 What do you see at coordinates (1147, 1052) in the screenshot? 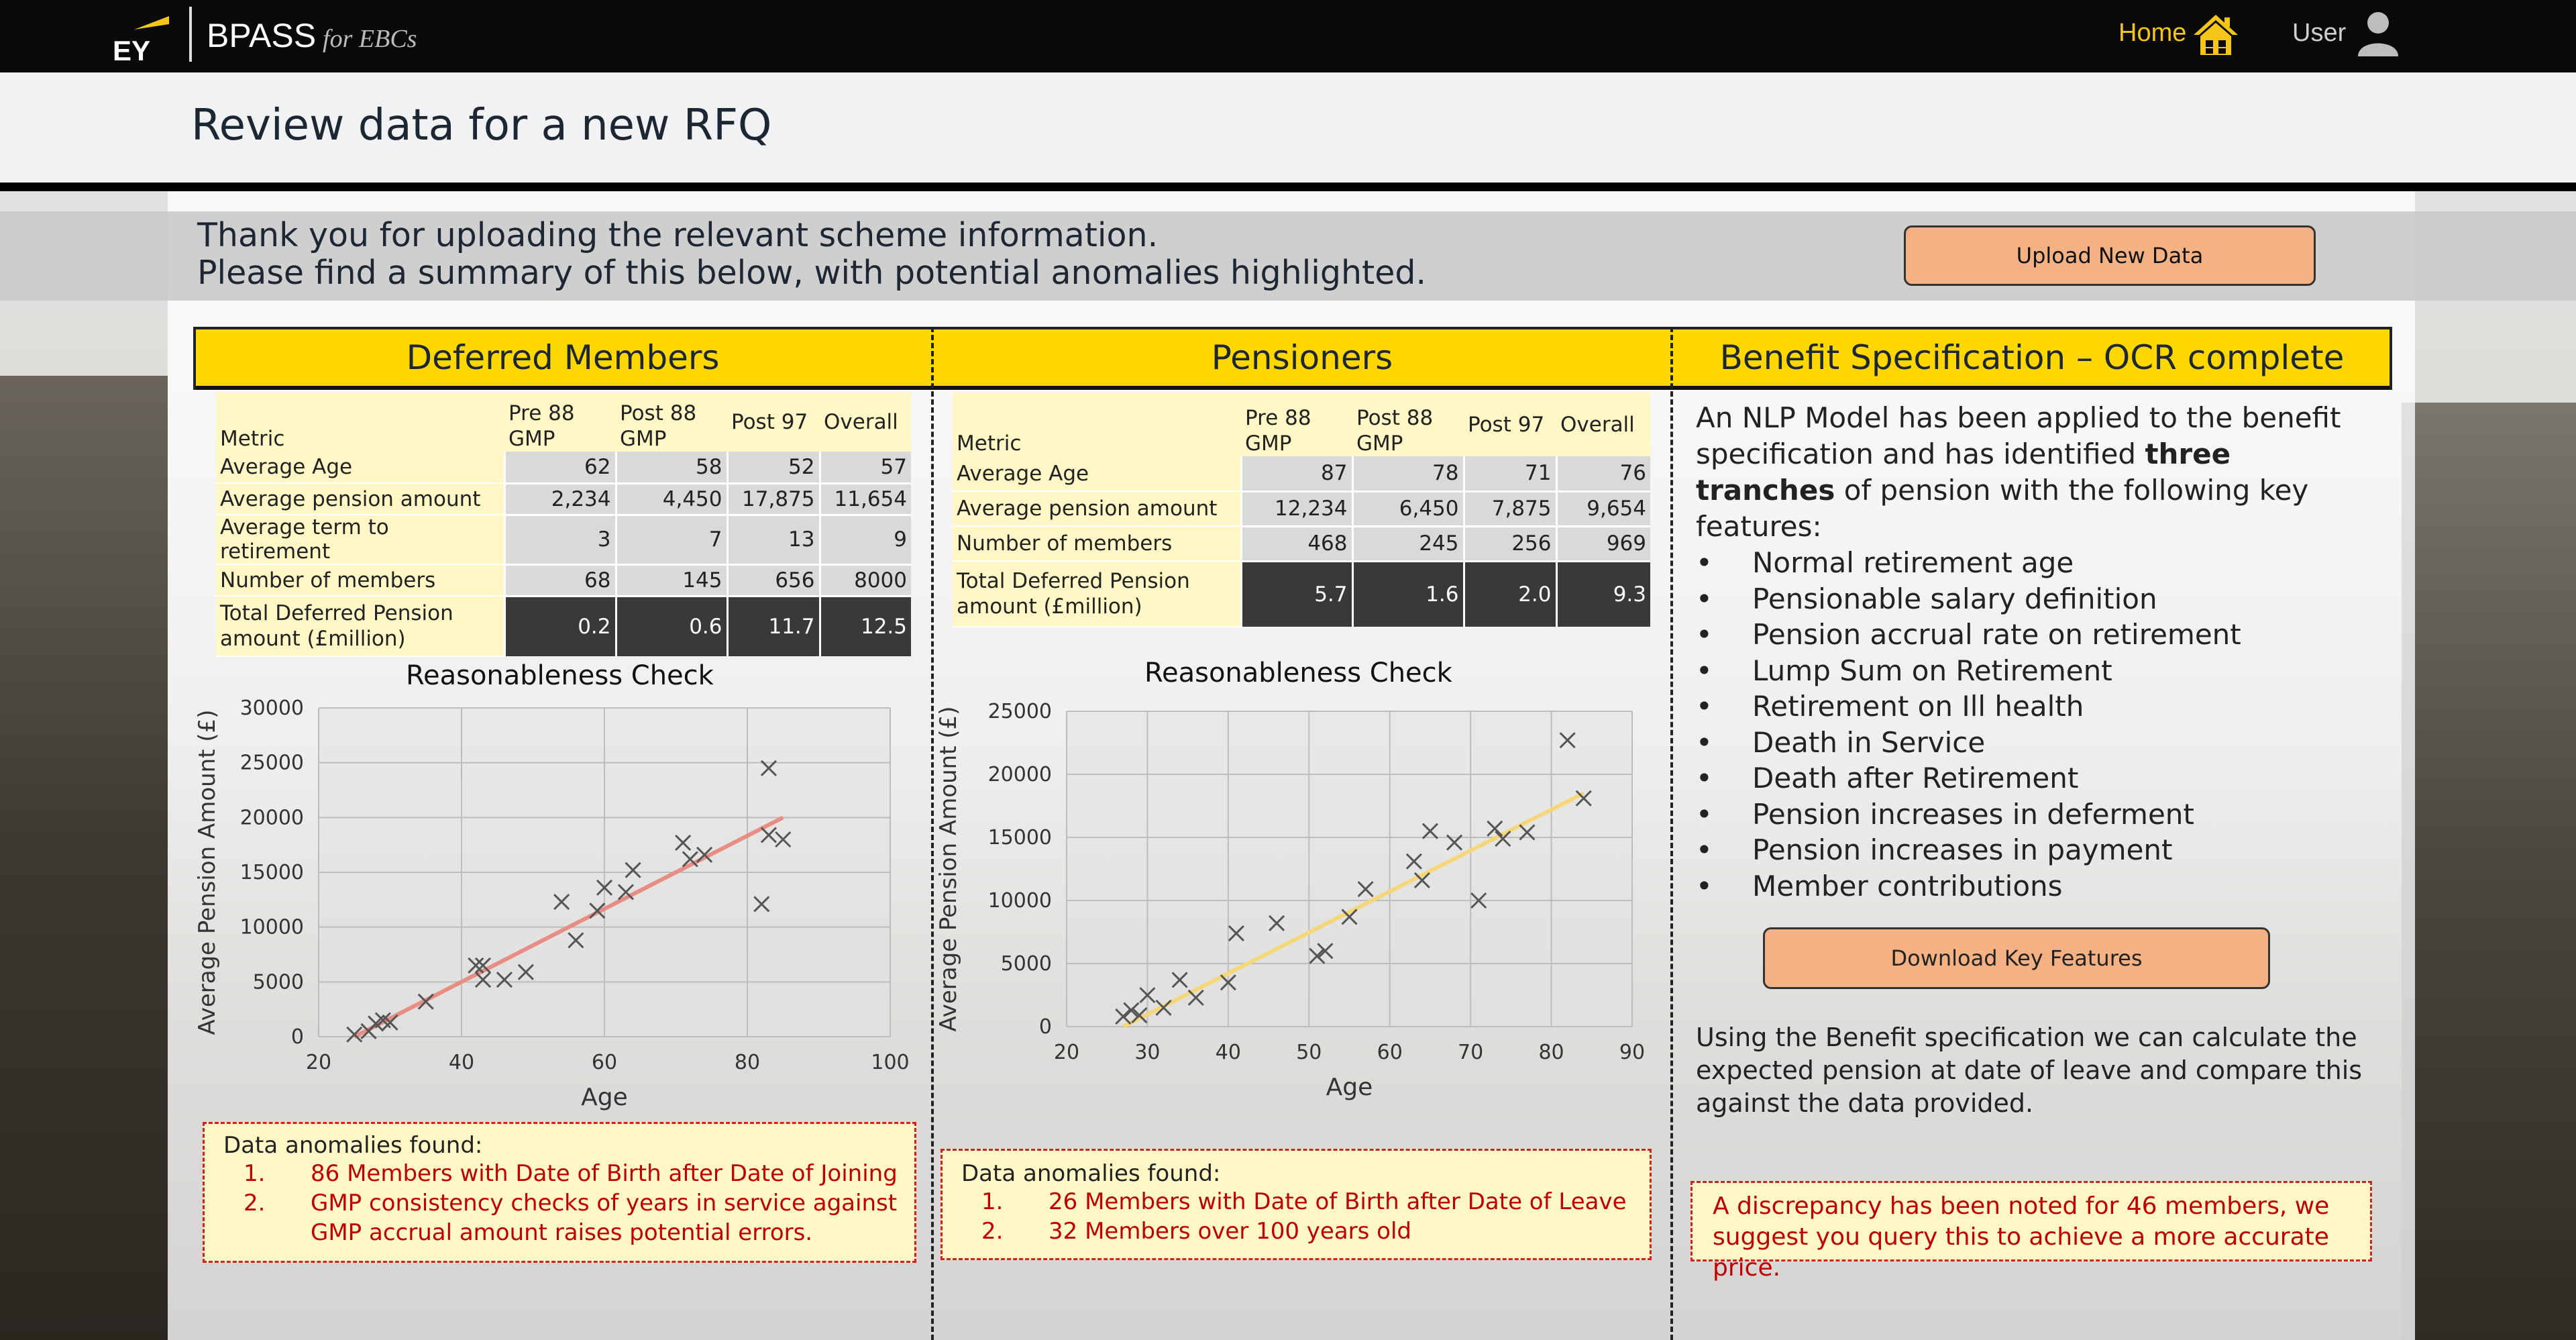
I see `x-tick-label: 30` at bounding box center [1147, 1052].